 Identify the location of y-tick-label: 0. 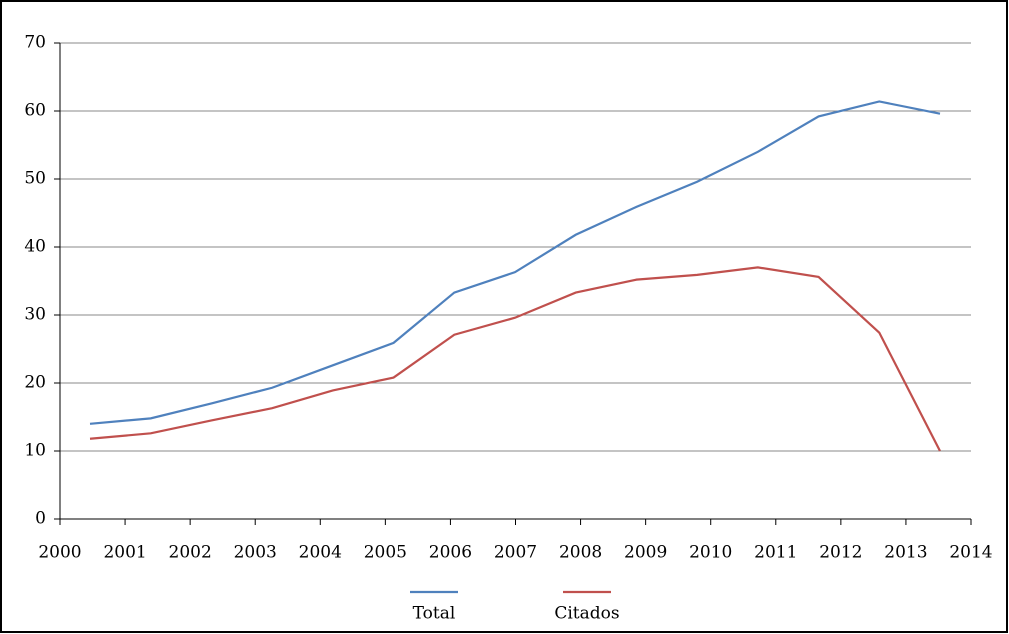
(40, 519).